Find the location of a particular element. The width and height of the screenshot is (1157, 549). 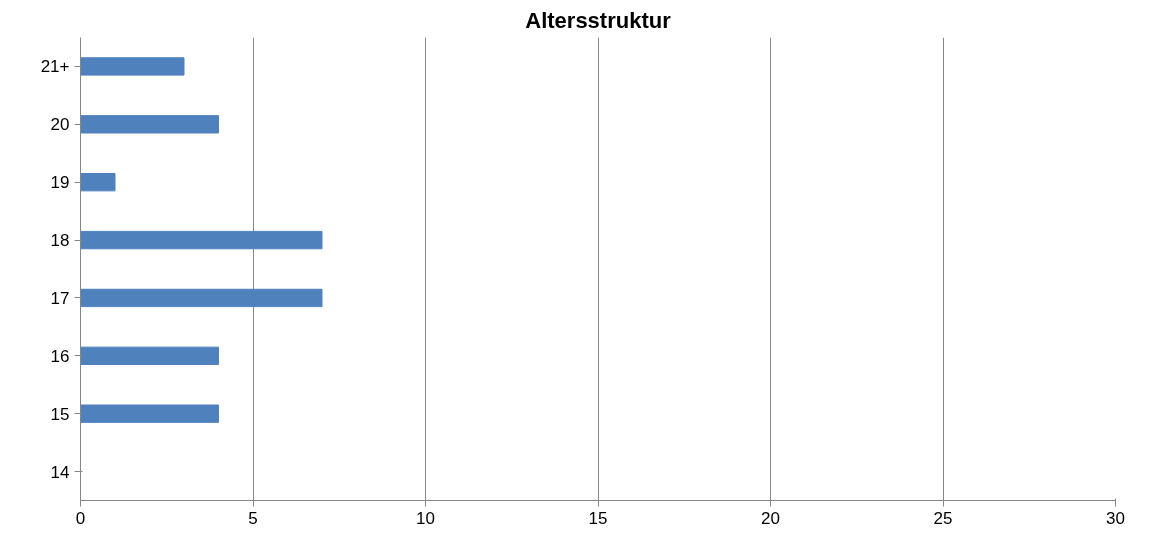

y-tick-label: 17 is located at coordinates (60, 298).